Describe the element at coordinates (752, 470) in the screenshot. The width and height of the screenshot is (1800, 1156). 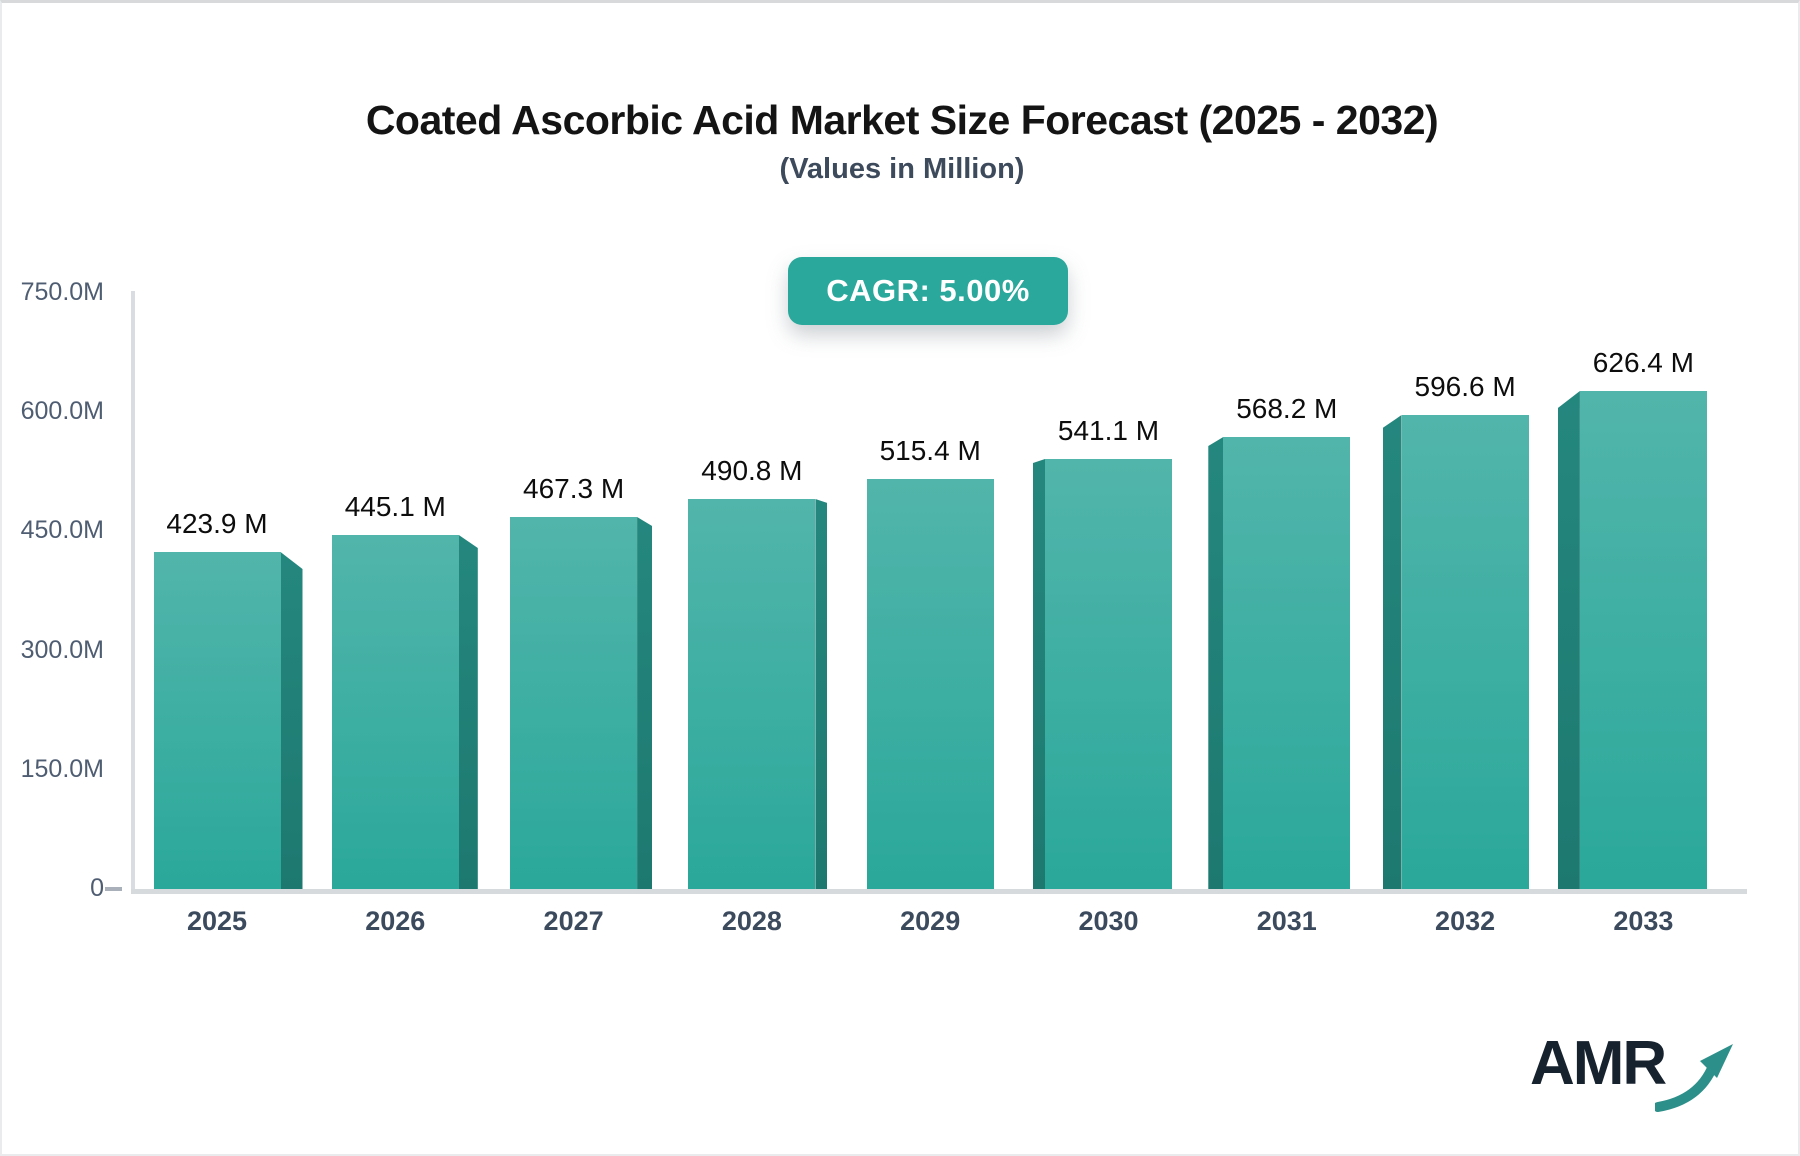
I see `bar-value-label: 490.8 M` at that location.